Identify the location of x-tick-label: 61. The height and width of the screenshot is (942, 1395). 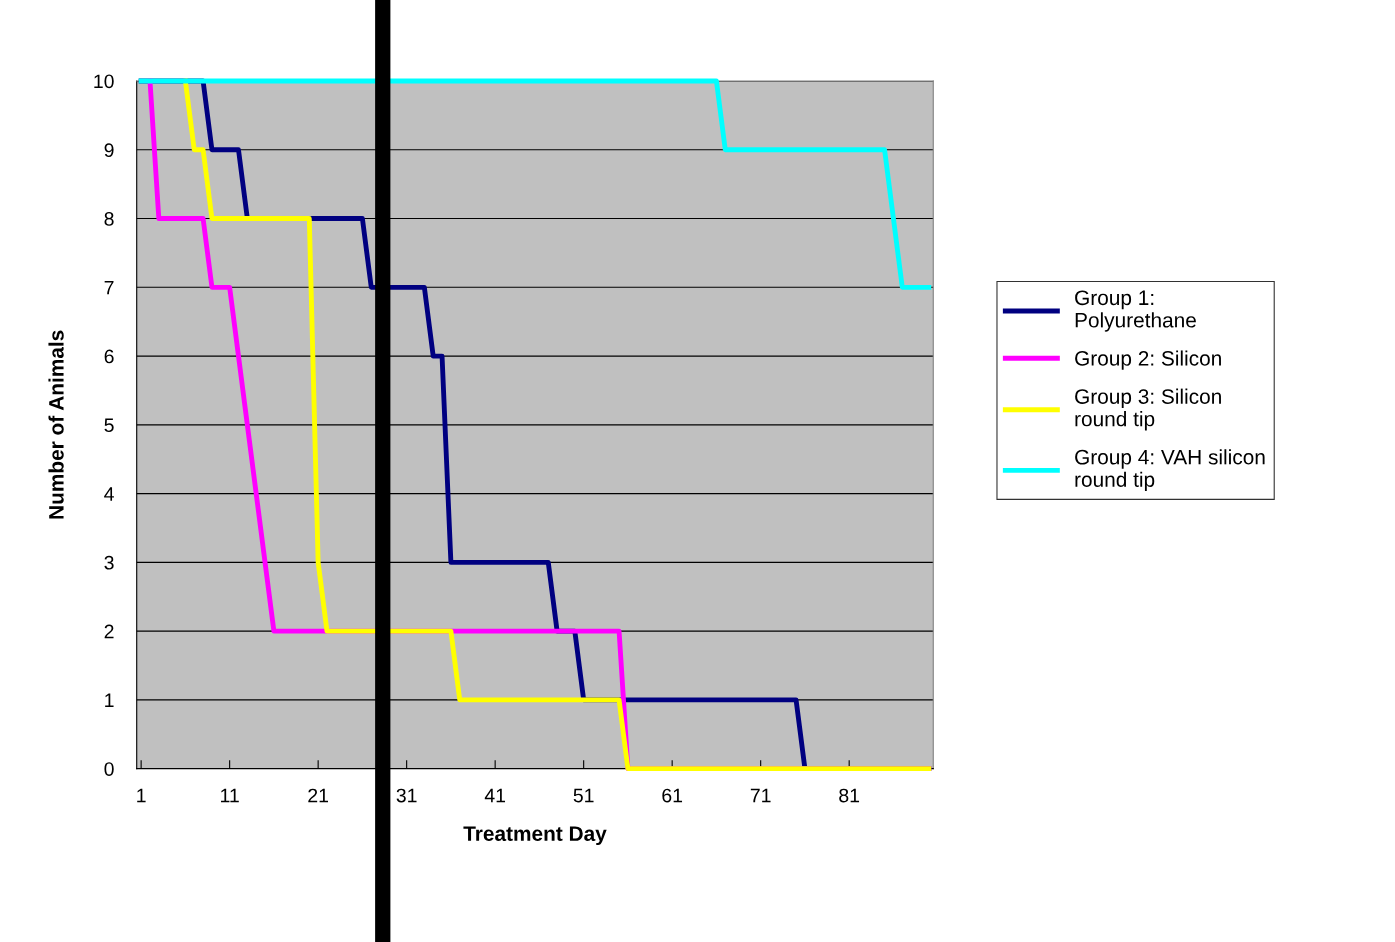
(672, 795).